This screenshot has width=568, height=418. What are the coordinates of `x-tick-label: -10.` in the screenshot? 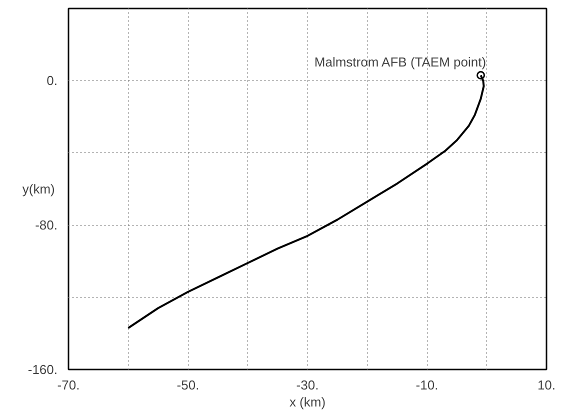 It's located at (427, 385).